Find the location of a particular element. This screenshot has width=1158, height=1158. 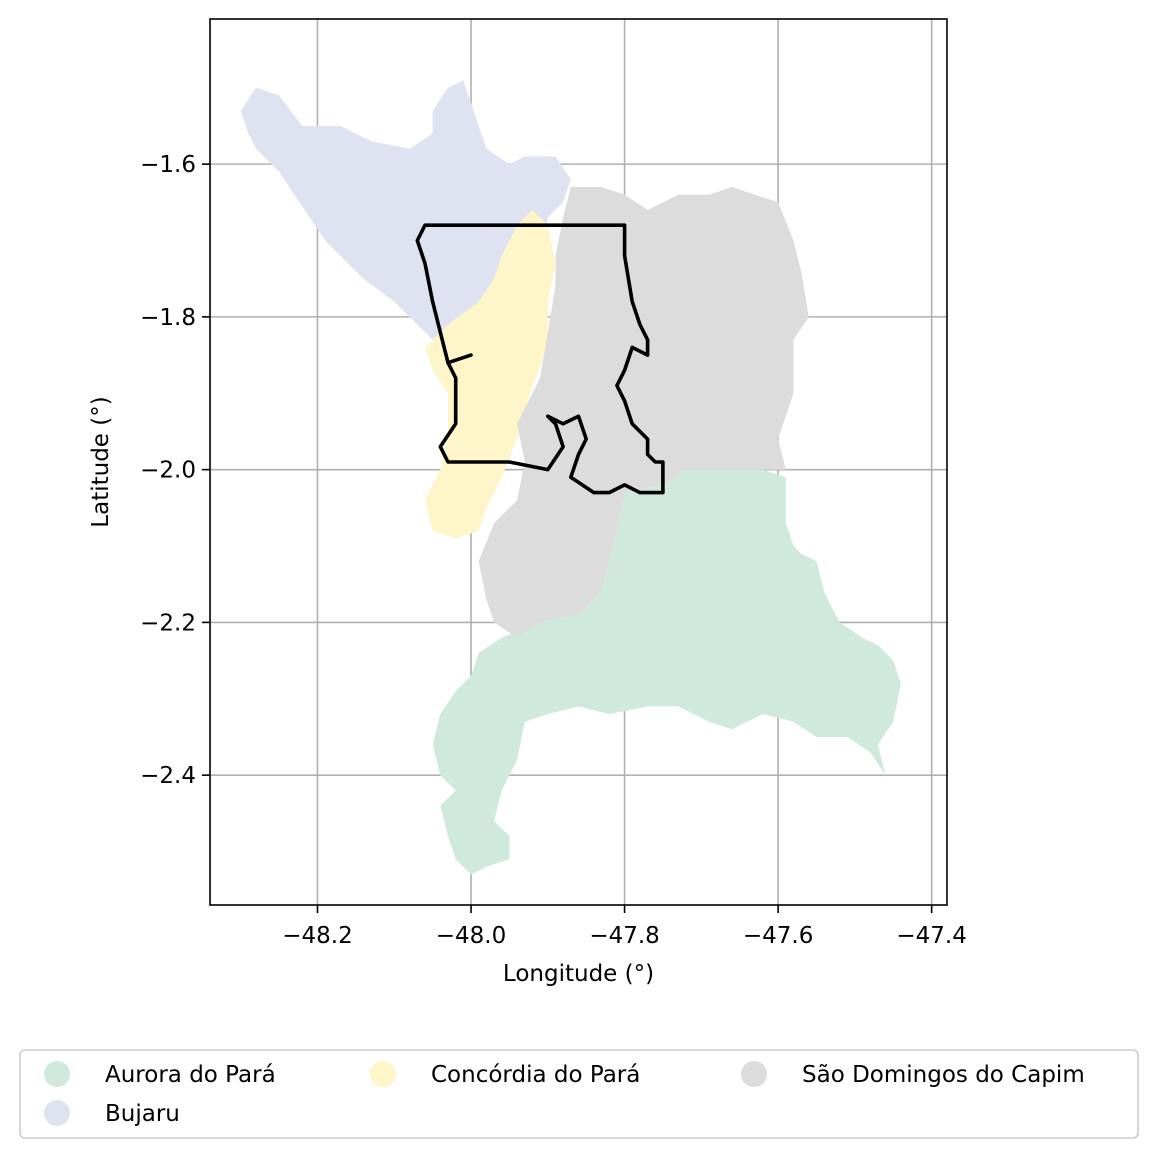

study-area-outline is located at coordinates (540, 359).